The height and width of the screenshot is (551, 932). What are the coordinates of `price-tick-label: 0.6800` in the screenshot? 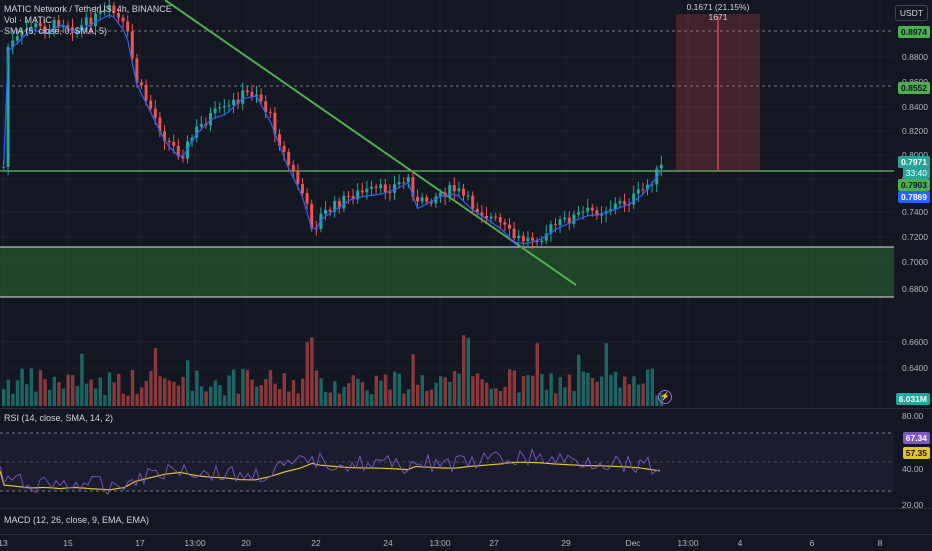 It's located at (915, 289).